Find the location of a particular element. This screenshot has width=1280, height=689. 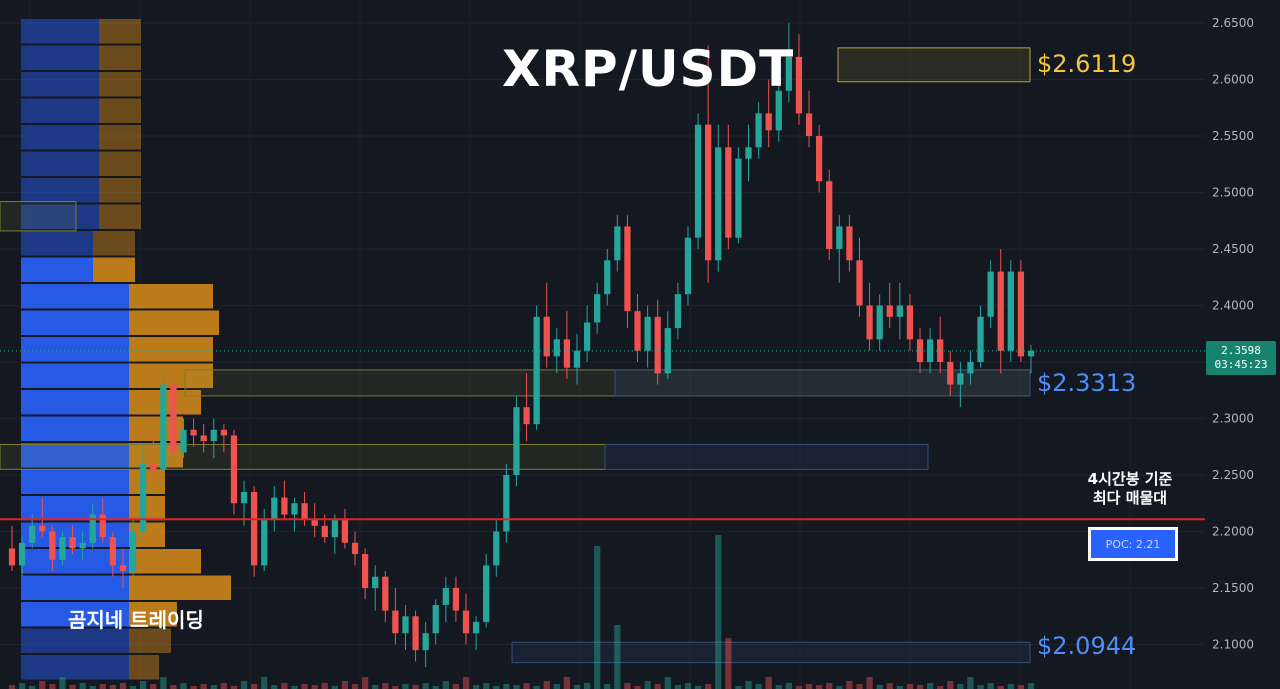

chart-title: XRP/USDT is located at coordinates (648, 69).